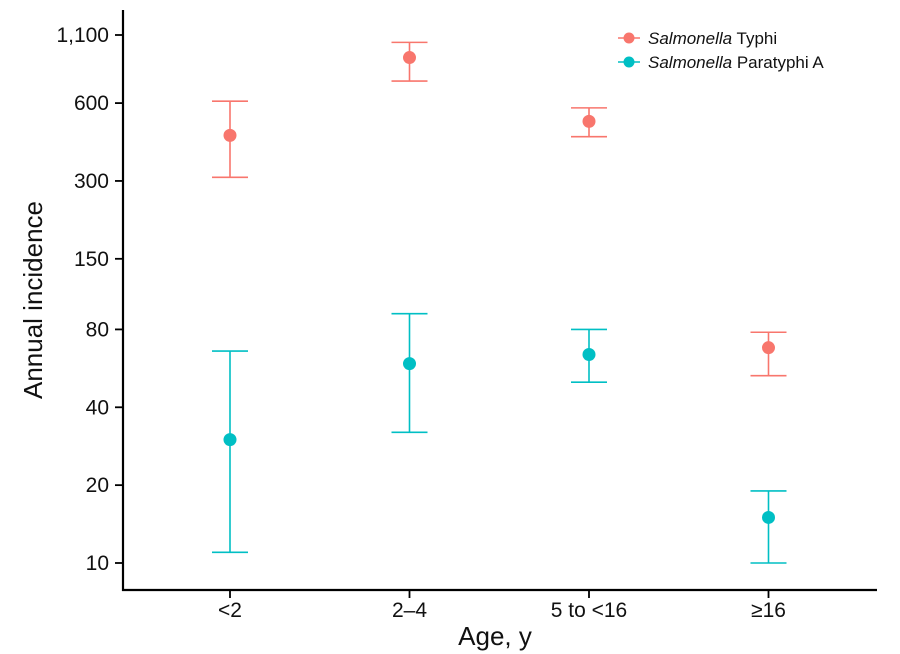 Image resolution: width=900 pixels, height=654 pixels. I want to click on y-tick-label: 20, so click(97, 485).